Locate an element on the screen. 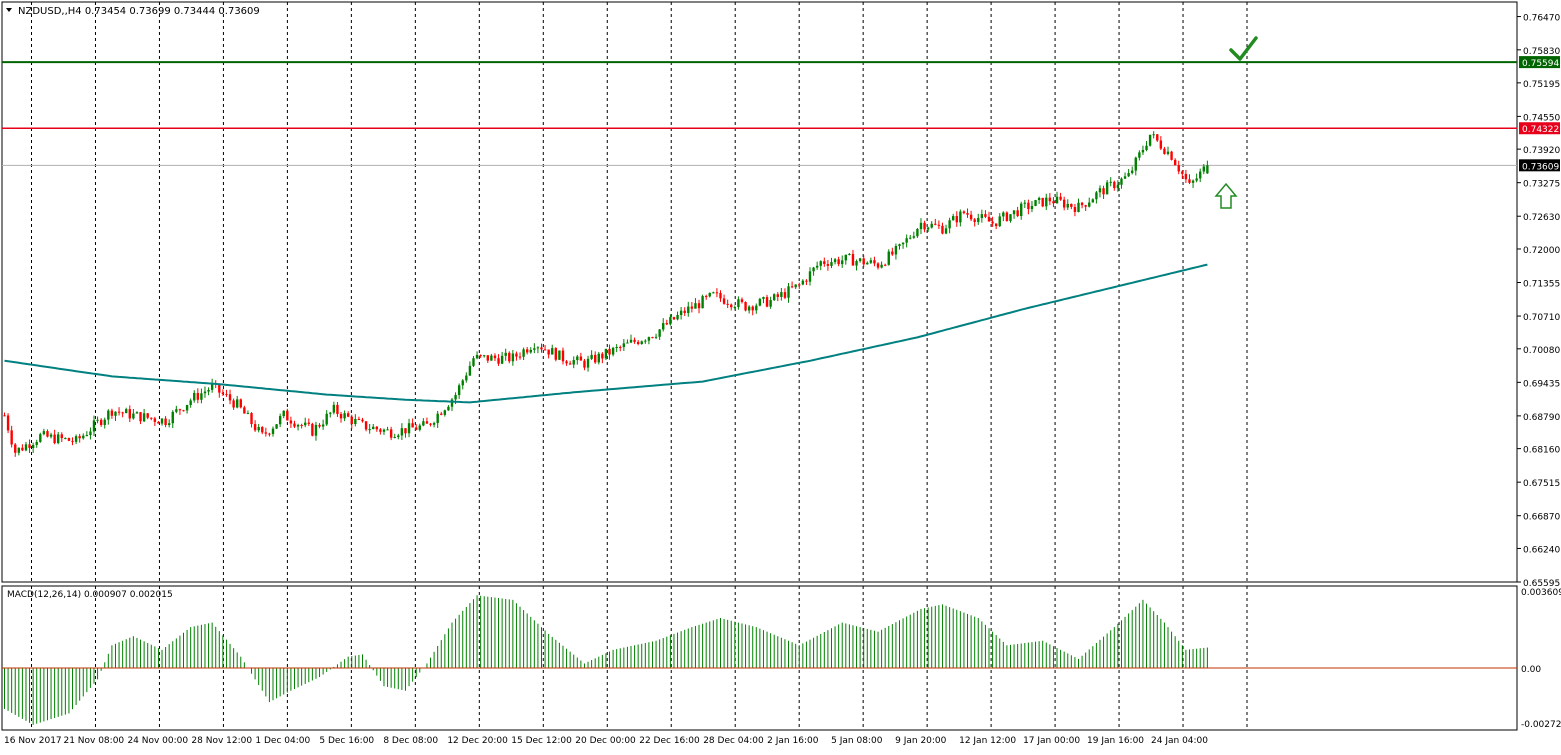 This screenshot has height=755, width=1561. macd-axis: 0.003609 0.00 -0.002728 is located at coordinates (1541, 659).